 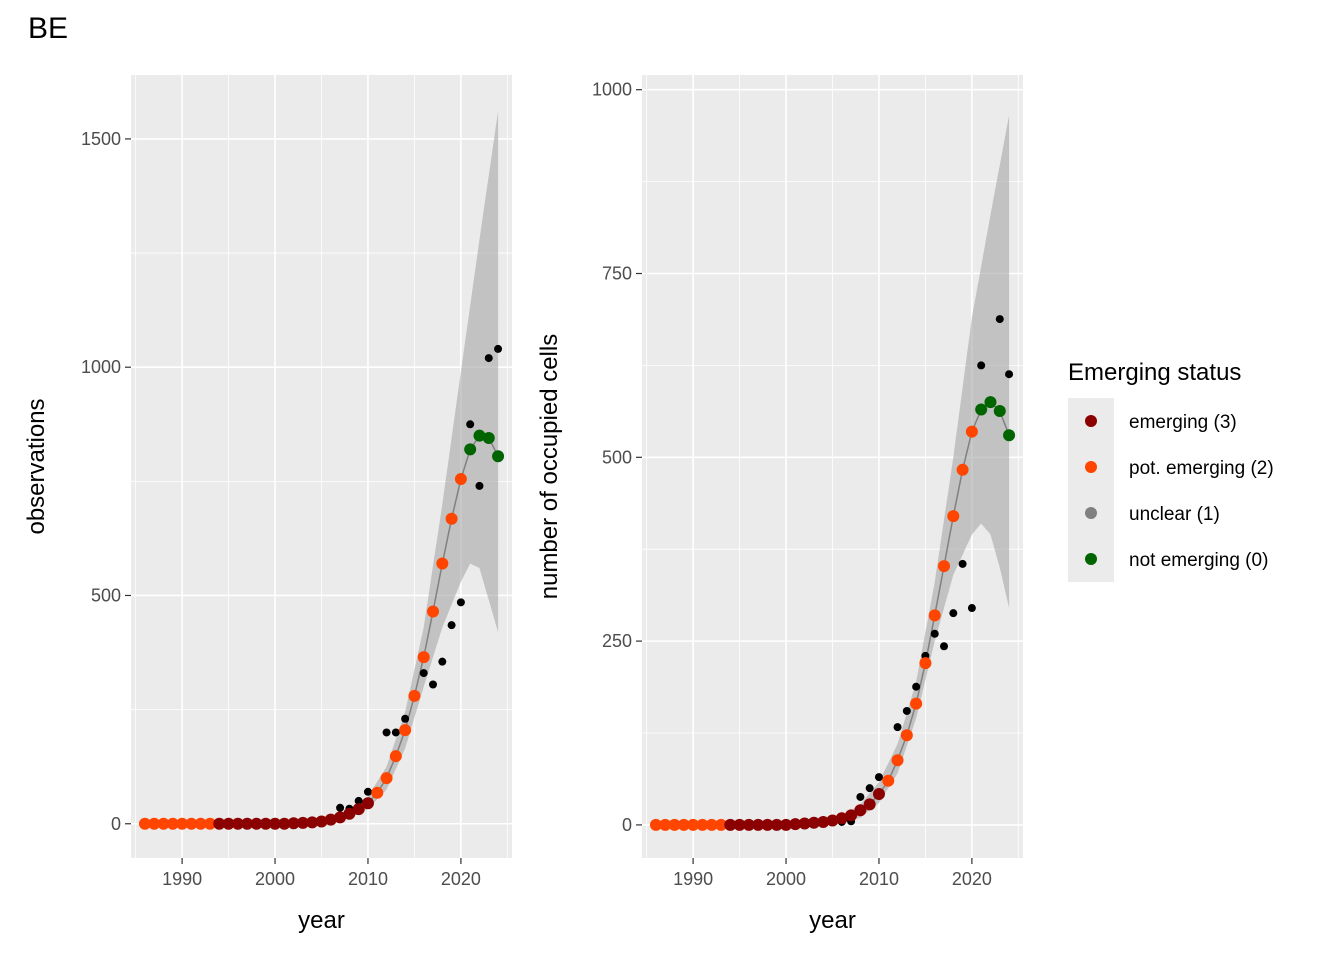 What do you see at coordinates (1201, 468) in the screenshot?
I see `legend-item-label: pot. emerging (2)` at bounding box center [1201, 468].